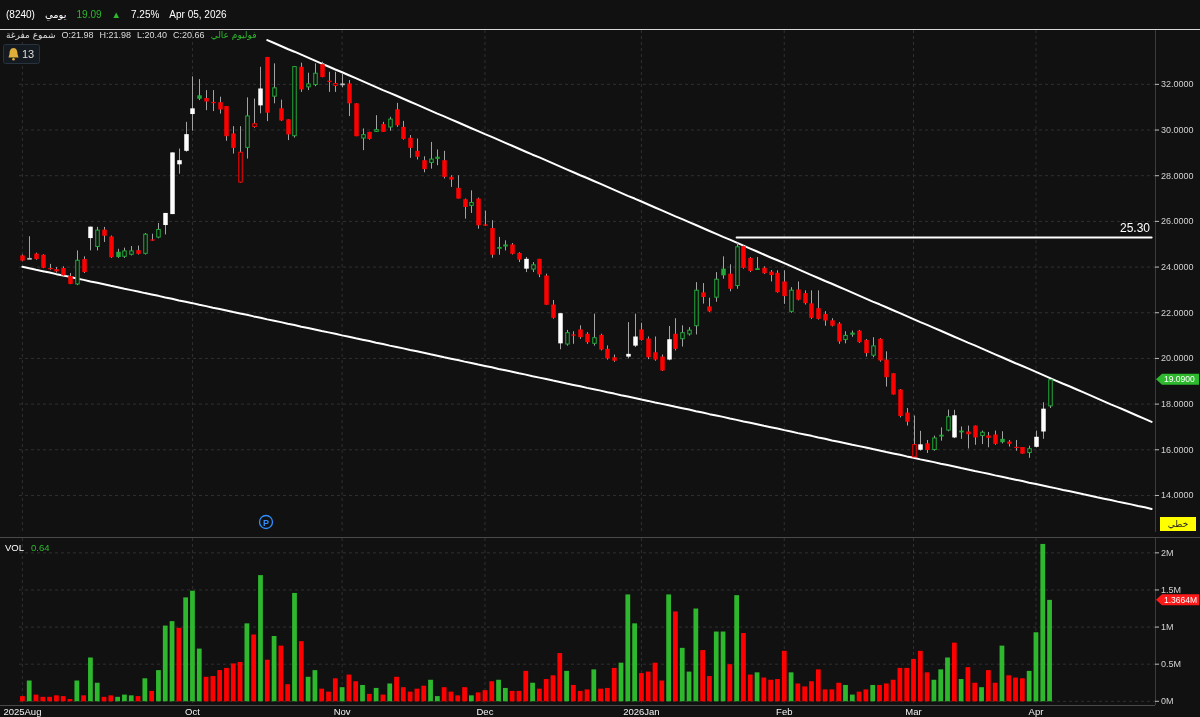 This screenshot has width=1200, height=717. I want to click on y-tick-label: 32.0000, so click(1177, 84).